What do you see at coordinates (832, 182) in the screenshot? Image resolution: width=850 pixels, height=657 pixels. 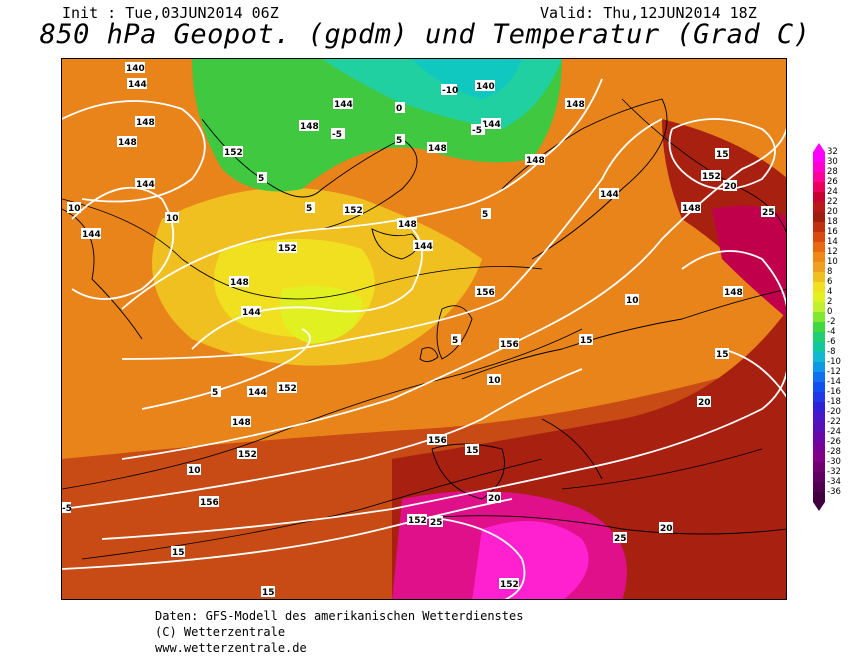 I see `legend-label: 26` at bounding box center [832, 182].